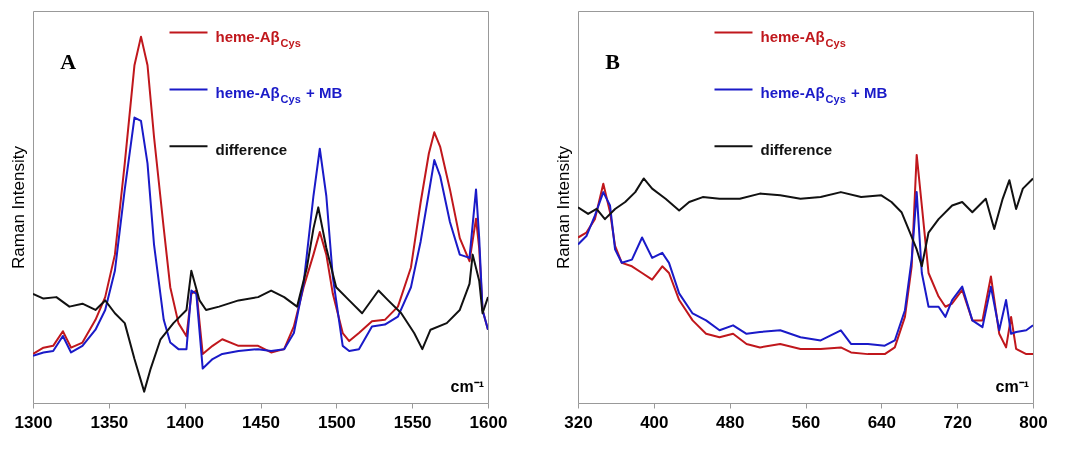 The width and height of the screenshot is (1076, 451). Describe the element at coordinates (261, 422) in the screenshot. I see `x-tick-label: 1450` at that location.